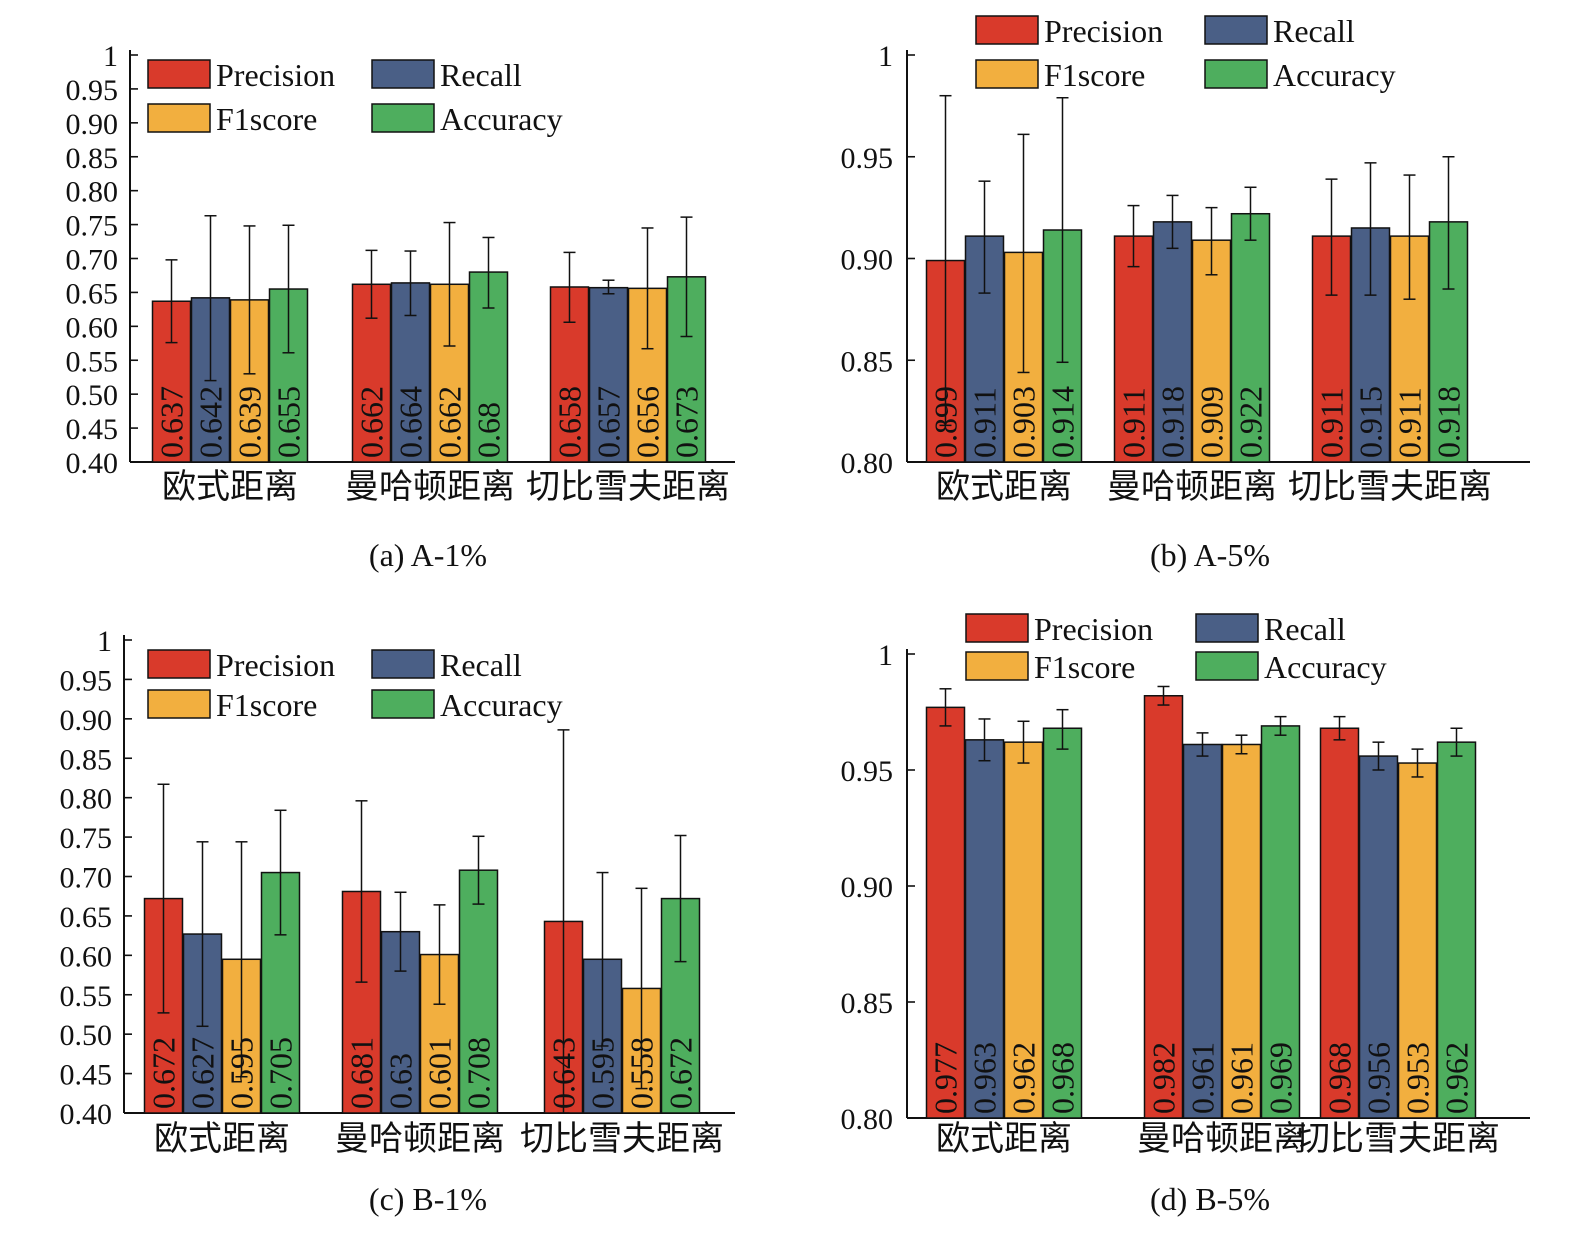  Describe the element at coordinates (1398, 1139) in the screenshot. I see `x-tick-label: 切比雪夫距离` at that location.